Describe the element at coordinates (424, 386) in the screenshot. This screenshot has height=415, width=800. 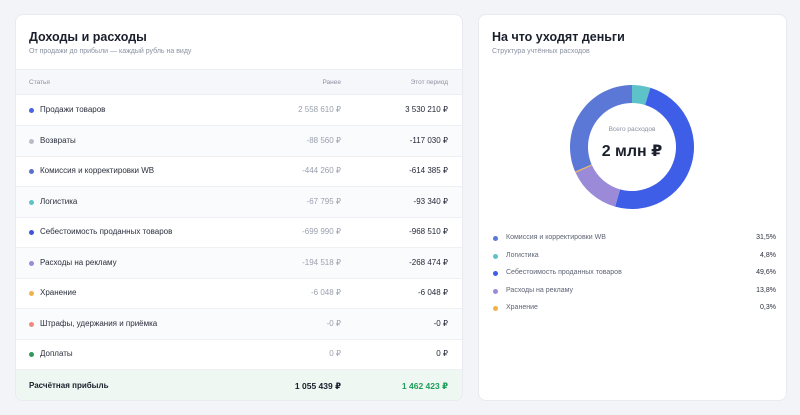
I see `total-cur-value: 1 462 423 ₽` at that location.